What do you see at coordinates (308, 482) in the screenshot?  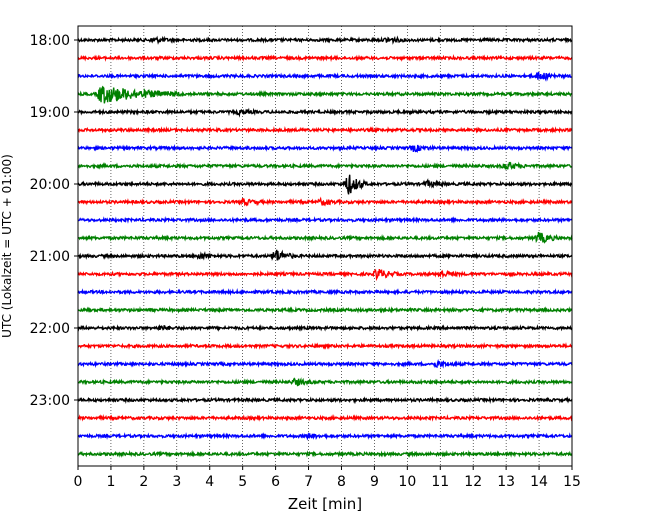 I see `x-tick-label: 7` at bounding box center [308, 482].